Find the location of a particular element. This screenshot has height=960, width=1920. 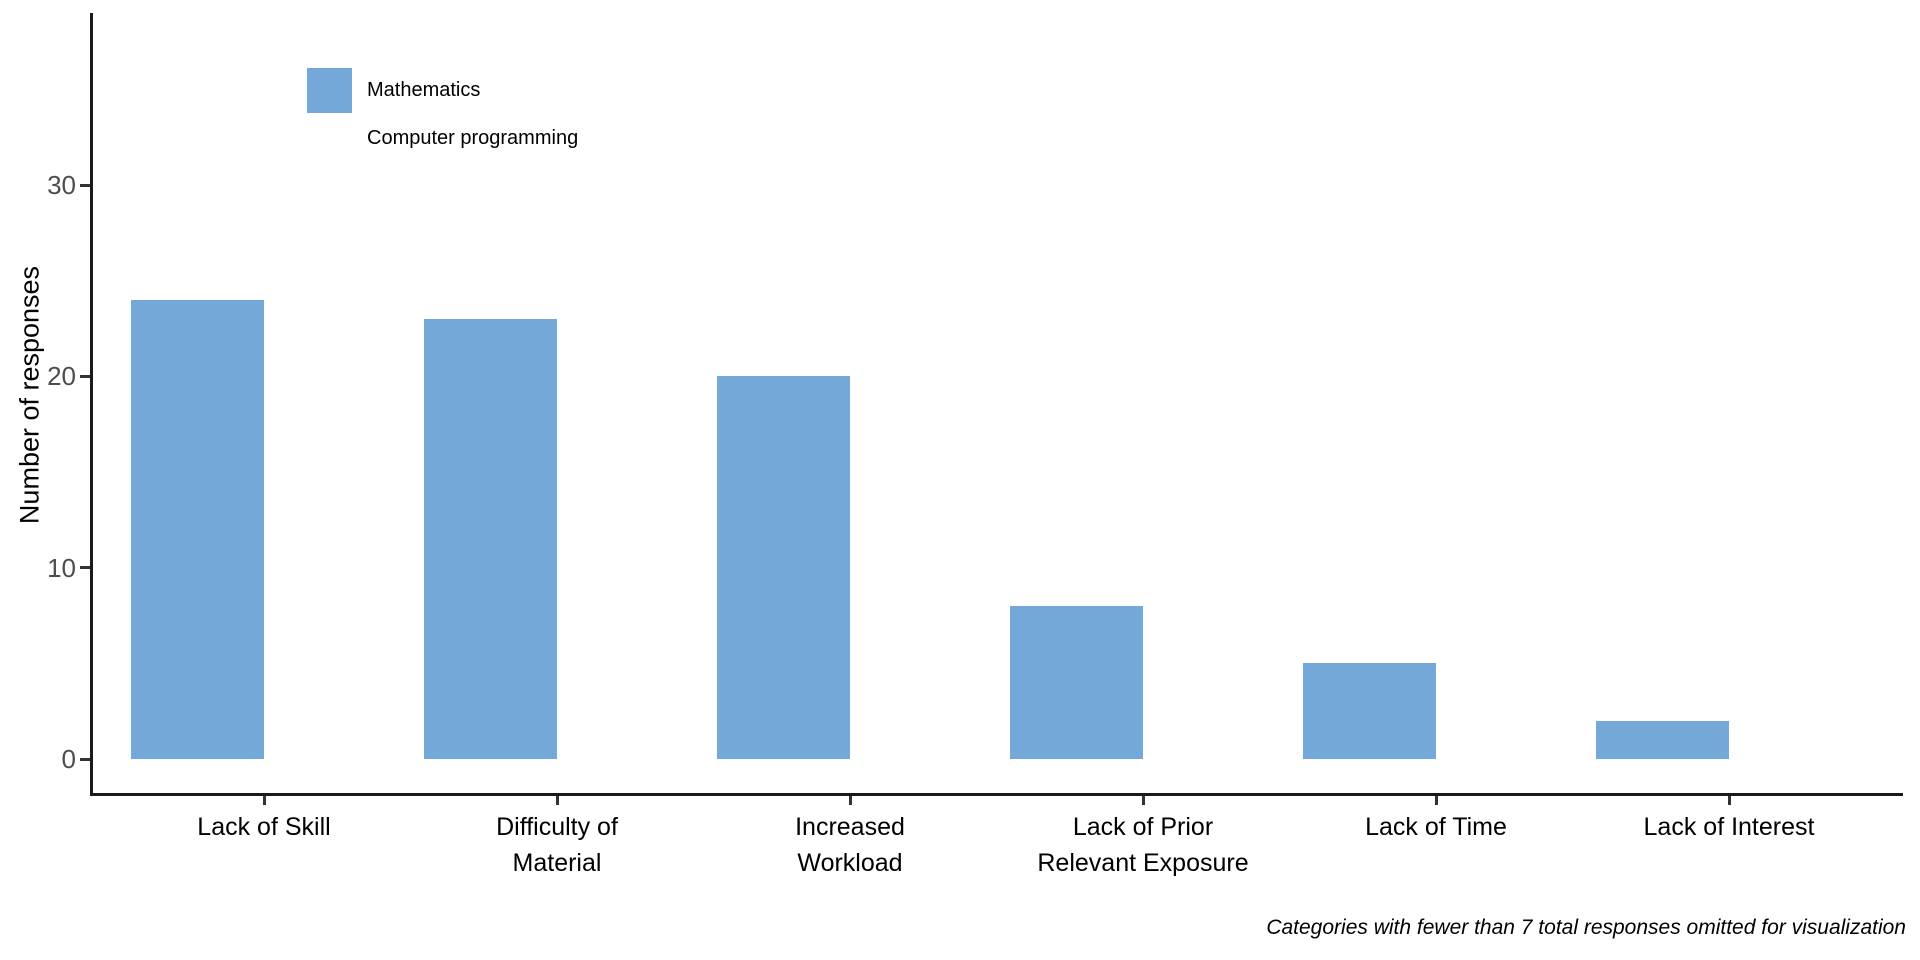

x-tick-label: Lack of Prior Relevant Exposure is located at coordinates (1143, 845).